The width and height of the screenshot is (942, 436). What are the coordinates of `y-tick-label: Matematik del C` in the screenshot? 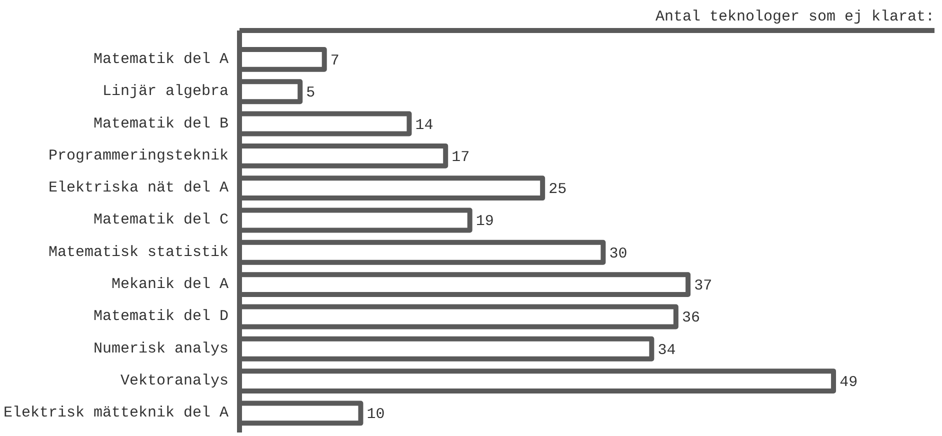 It's located at (161, 220).